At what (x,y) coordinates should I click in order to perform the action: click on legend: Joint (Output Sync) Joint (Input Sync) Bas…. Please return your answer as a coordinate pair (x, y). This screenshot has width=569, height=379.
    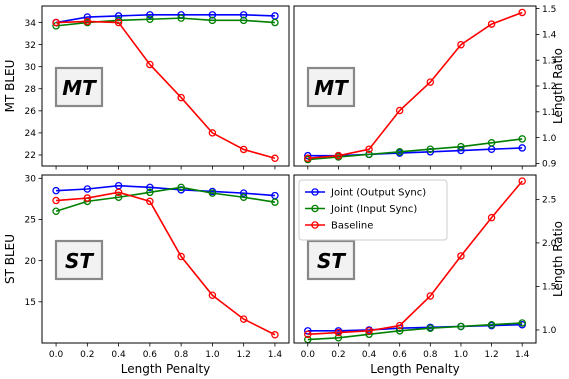
    Looking at the image, I should click on (373, 210).